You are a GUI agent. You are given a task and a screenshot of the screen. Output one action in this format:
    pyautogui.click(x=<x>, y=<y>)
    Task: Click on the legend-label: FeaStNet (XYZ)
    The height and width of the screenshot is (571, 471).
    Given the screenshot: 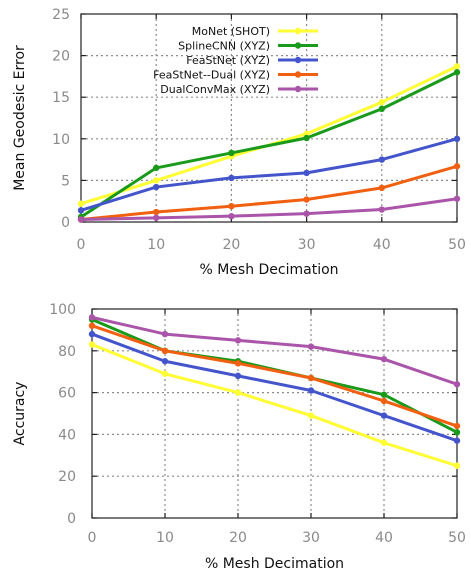 What is the action you would take?
    pyautogui.click(x=228, y=60)
    